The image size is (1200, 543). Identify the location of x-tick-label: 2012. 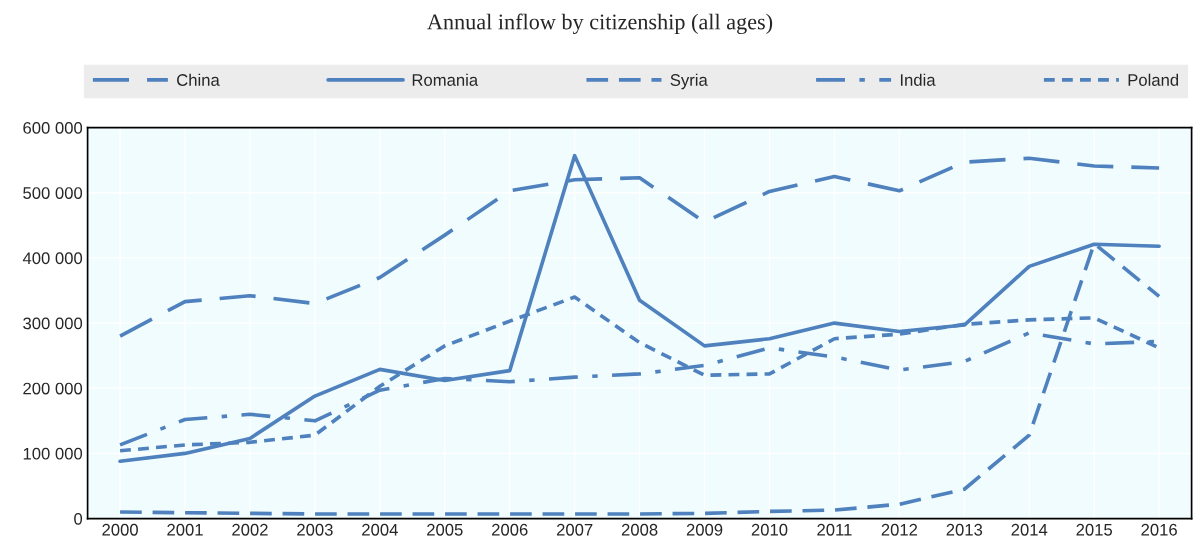
(899, 529).